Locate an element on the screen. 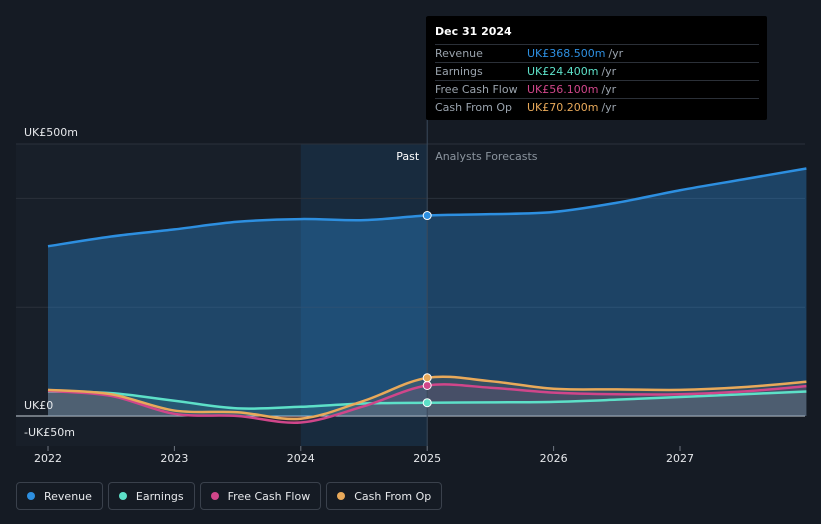 The image size is (821, 524). x-axis-ticks: 2022 2023 2024 2025 2026 2027 is located at coordinates (364, 455).